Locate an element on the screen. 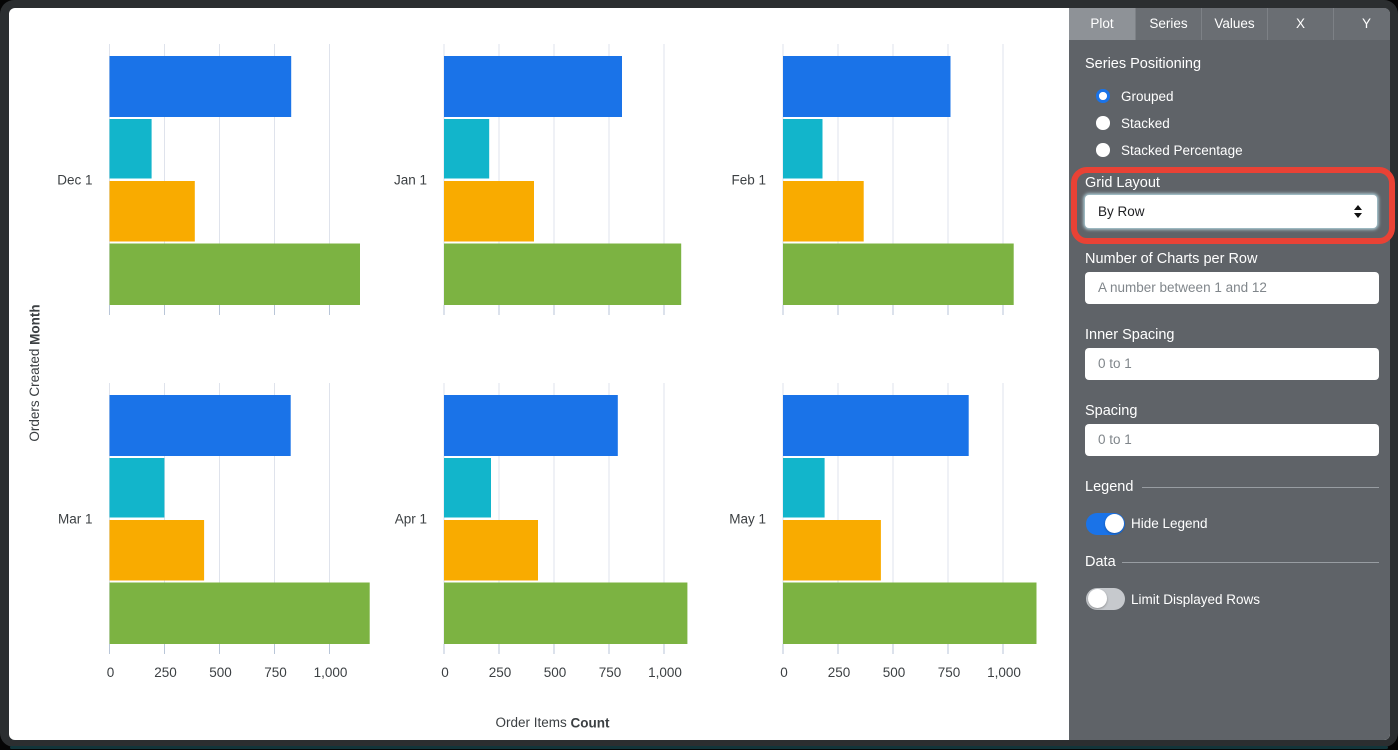 This screenshot has height=750, width=1398. svg-text: Orders Created Month is located at coordinates (34, 372).